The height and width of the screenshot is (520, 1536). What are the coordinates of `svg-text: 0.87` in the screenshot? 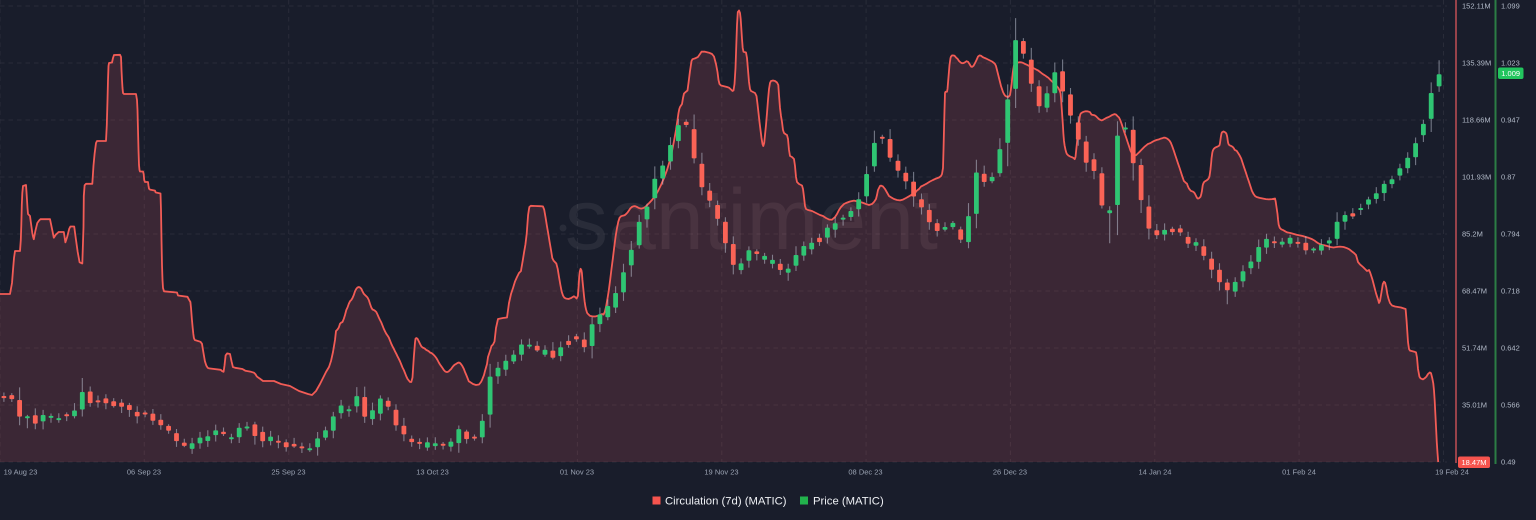 It's located at (1508, 177).